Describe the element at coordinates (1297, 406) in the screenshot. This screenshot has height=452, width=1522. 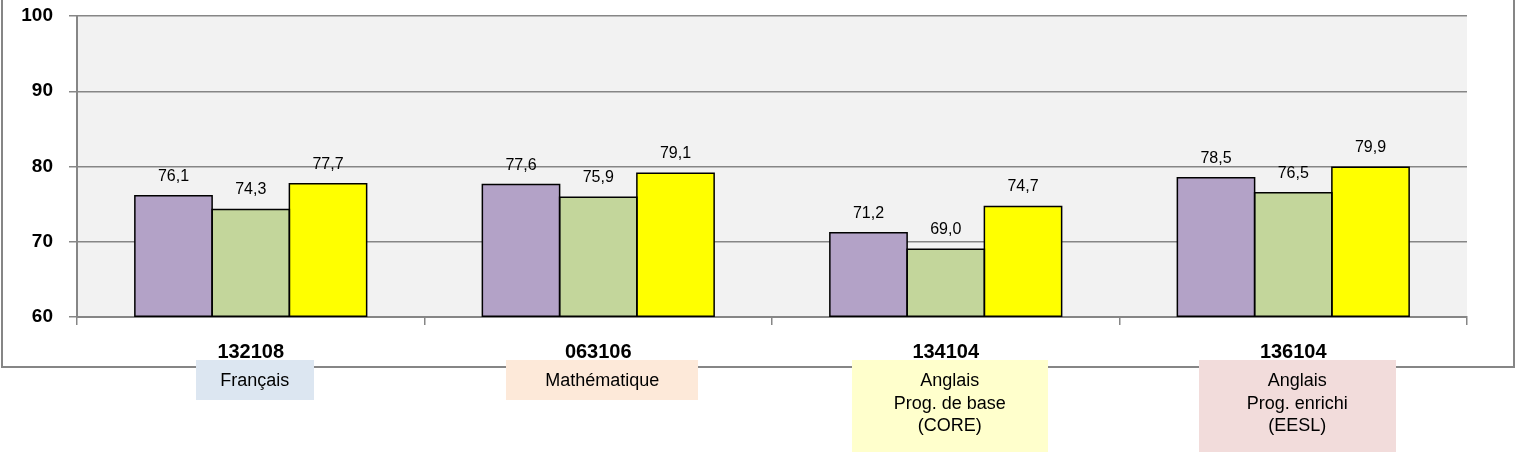
I see `label-box: Anglais Prog. enrichi (EESL)` at that location.